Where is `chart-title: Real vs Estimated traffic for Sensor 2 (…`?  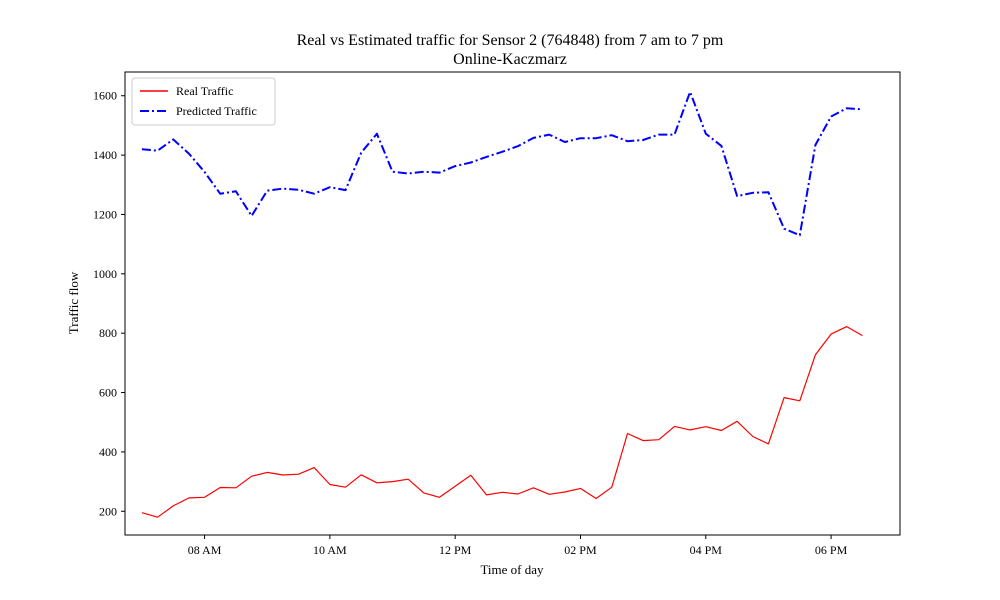
chart-title: Real vs Estimated traffic for Sensor 2 (… is located at coordinates (510, 40).